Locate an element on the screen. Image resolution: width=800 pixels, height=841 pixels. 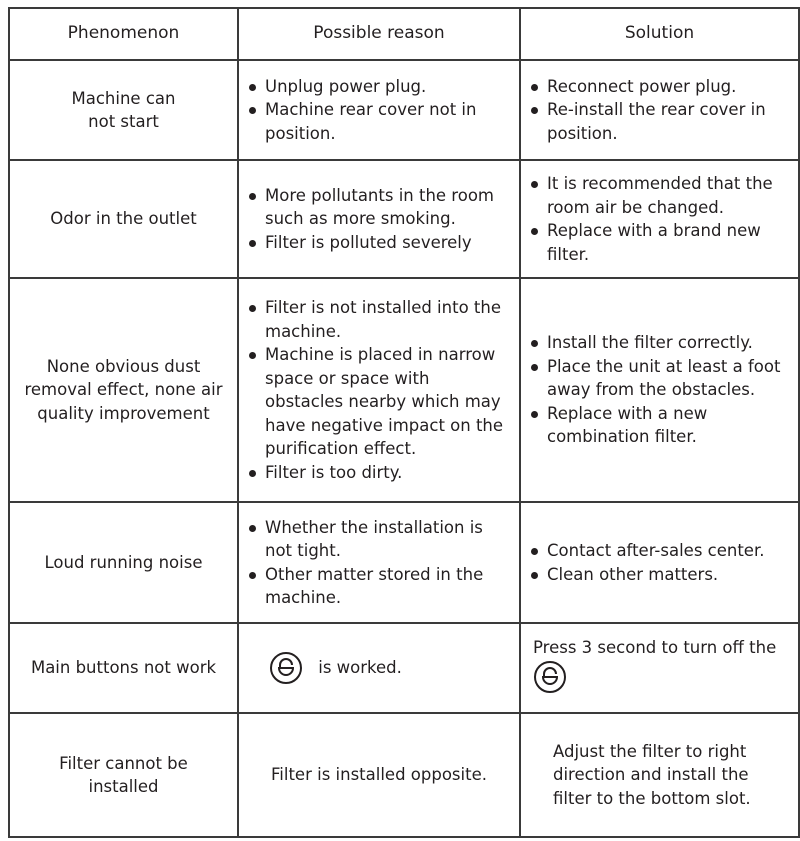
phenomenon-text: Filter cannot be installed is located at coordinates (123, 775).